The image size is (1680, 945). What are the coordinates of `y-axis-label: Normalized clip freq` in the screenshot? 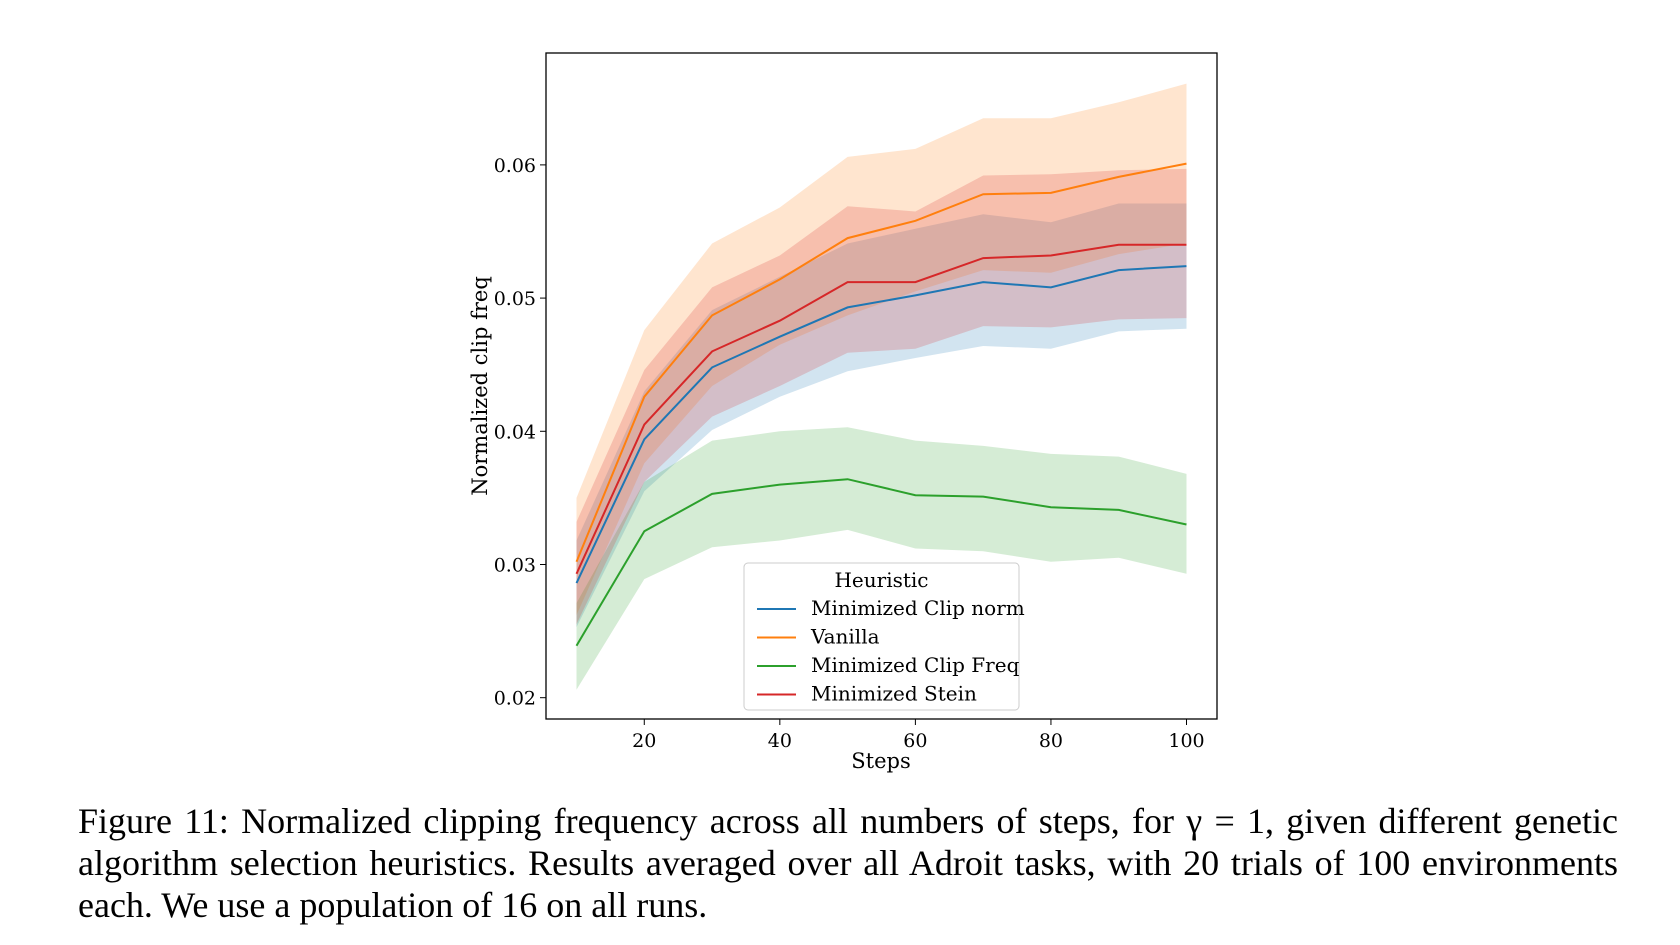 It's located at (480, 386).